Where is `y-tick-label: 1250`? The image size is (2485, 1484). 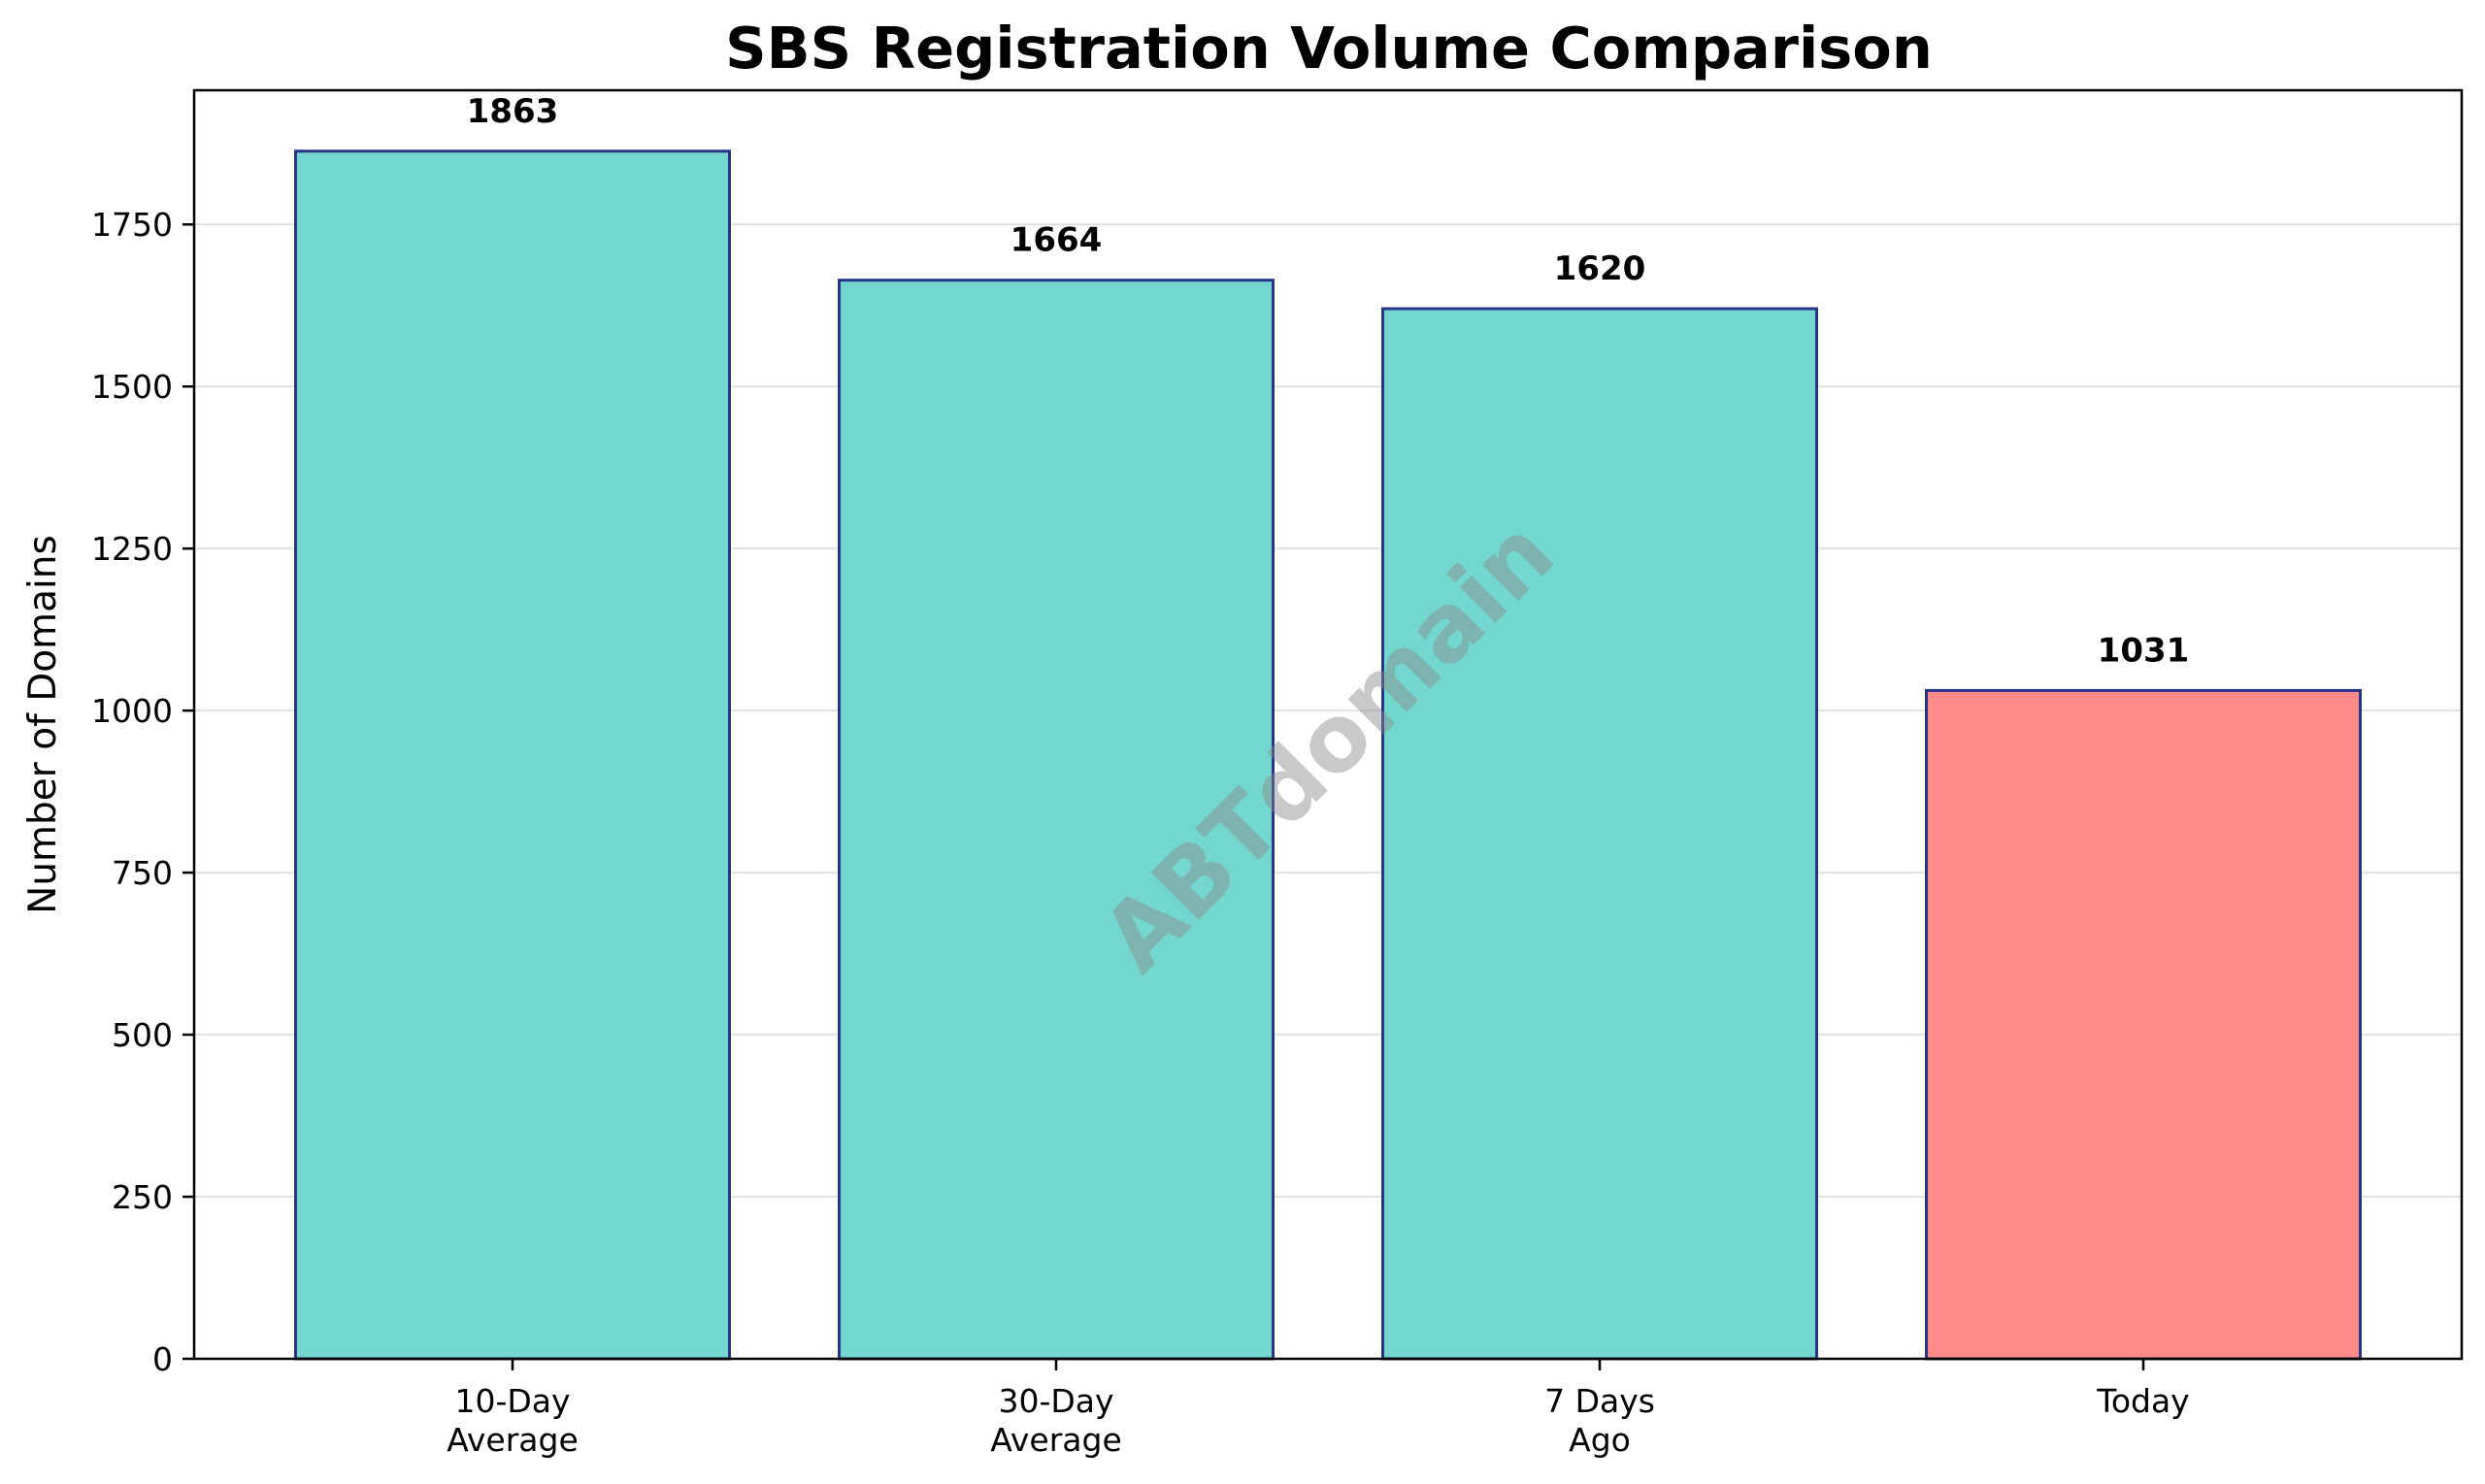
y-tick-label: 1250 is located at coordinates (132, 549).